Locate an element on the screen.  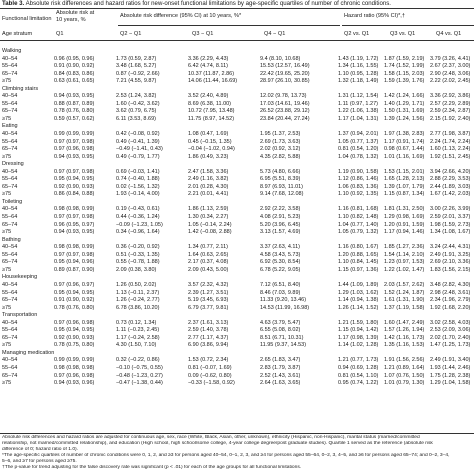
table-cell: 1.60 (1.13, 2.24) is located at coordinates (450, 149).